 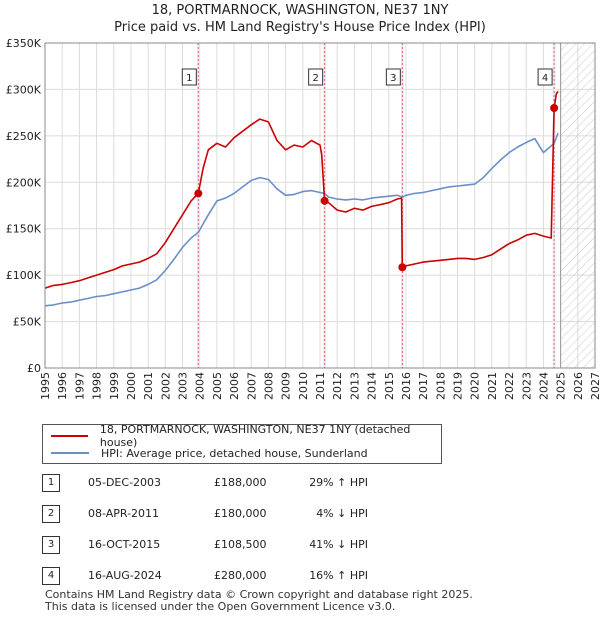 What do you see at coordinates (561, 386) in the screenshot?
I see `x-tick-label: 2025` at bounding box center [561, 386].